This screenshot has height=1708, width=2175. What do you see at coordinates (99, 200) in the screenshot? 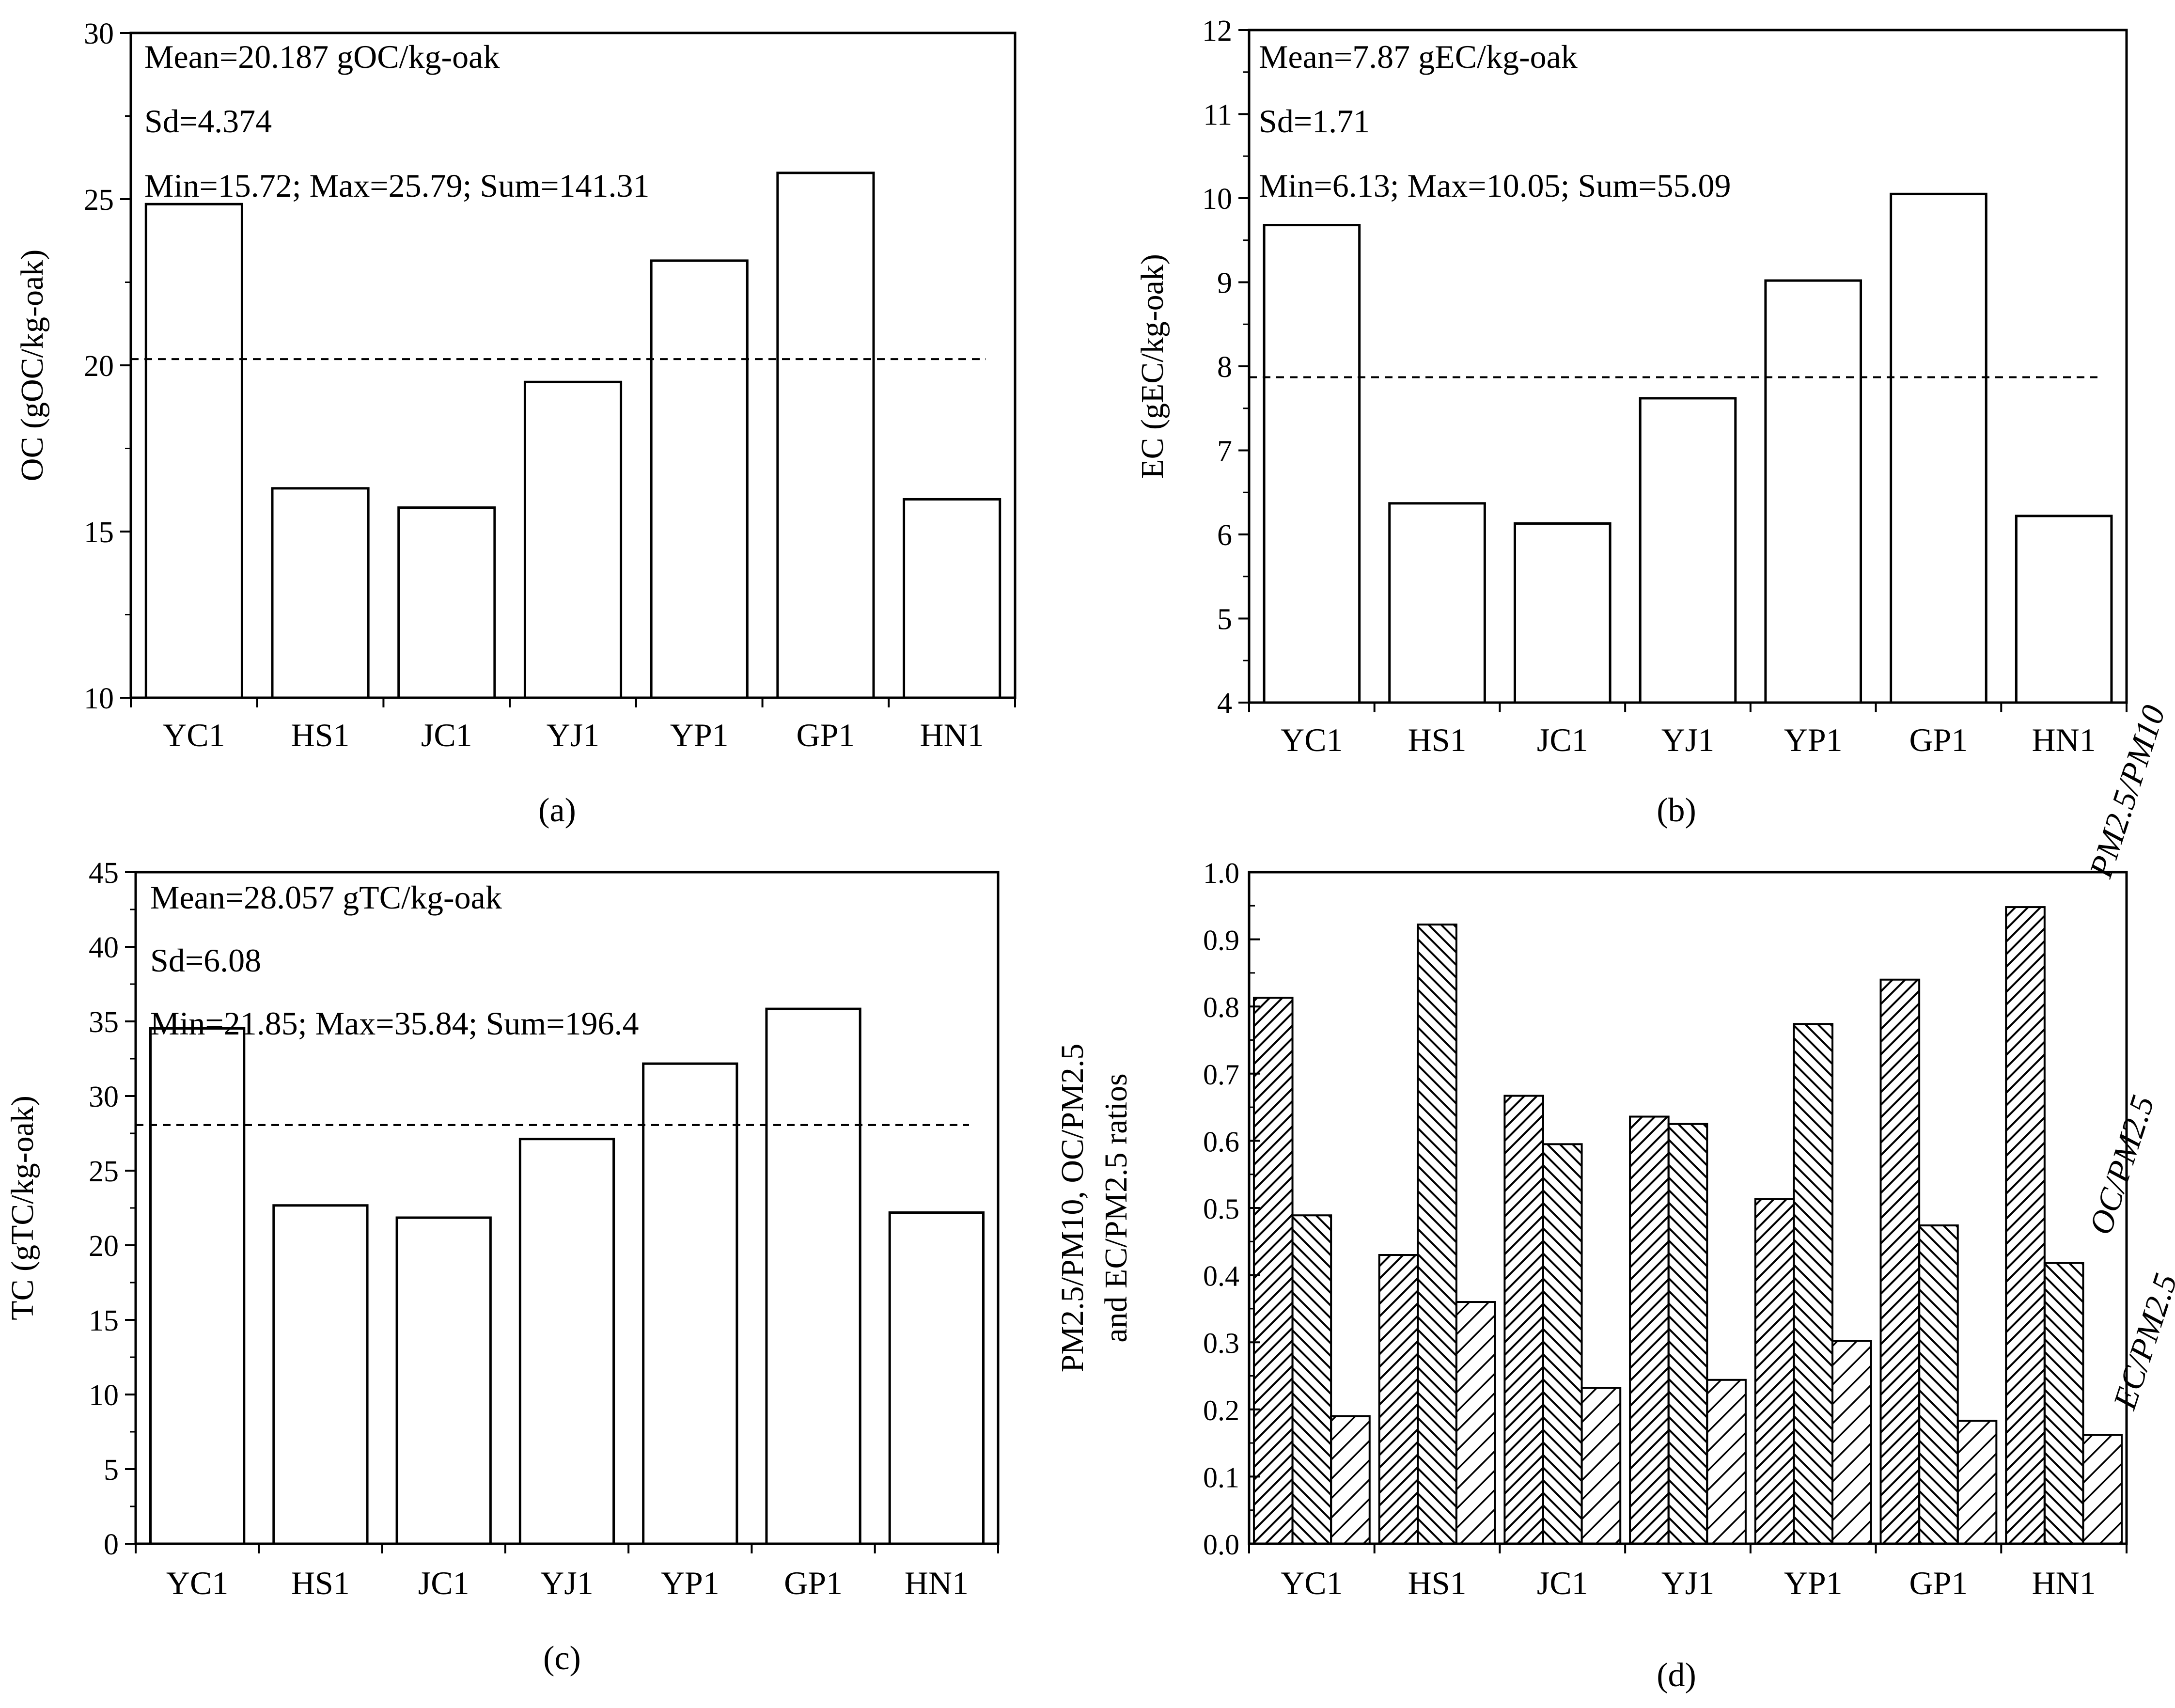
I see `y-tick-label: 25` at bounding box center [99, 200].